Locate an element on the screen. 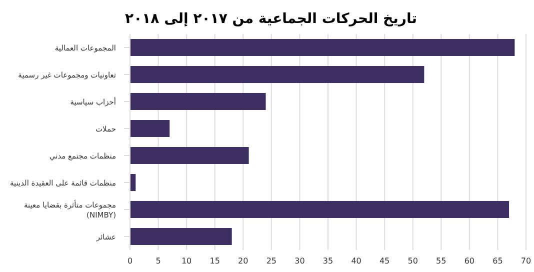 Image resolution: width=534 pixels, height=272 pixels. x-tick-label: 0 is located at coordinates (130, 261).